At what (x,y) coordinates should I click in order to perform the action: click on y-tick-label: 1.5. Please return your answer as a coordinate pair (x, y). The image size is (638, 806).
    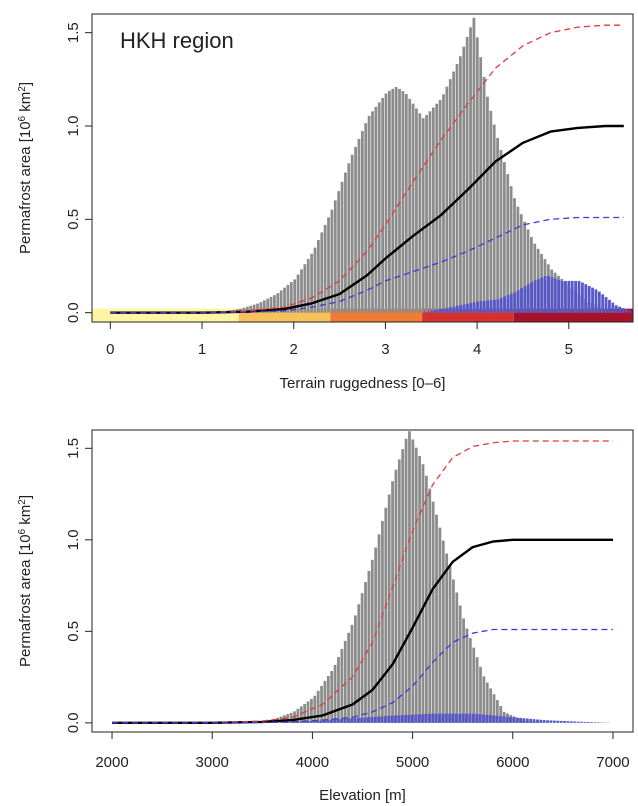
    Looking at the image, I should click on (73, 32).